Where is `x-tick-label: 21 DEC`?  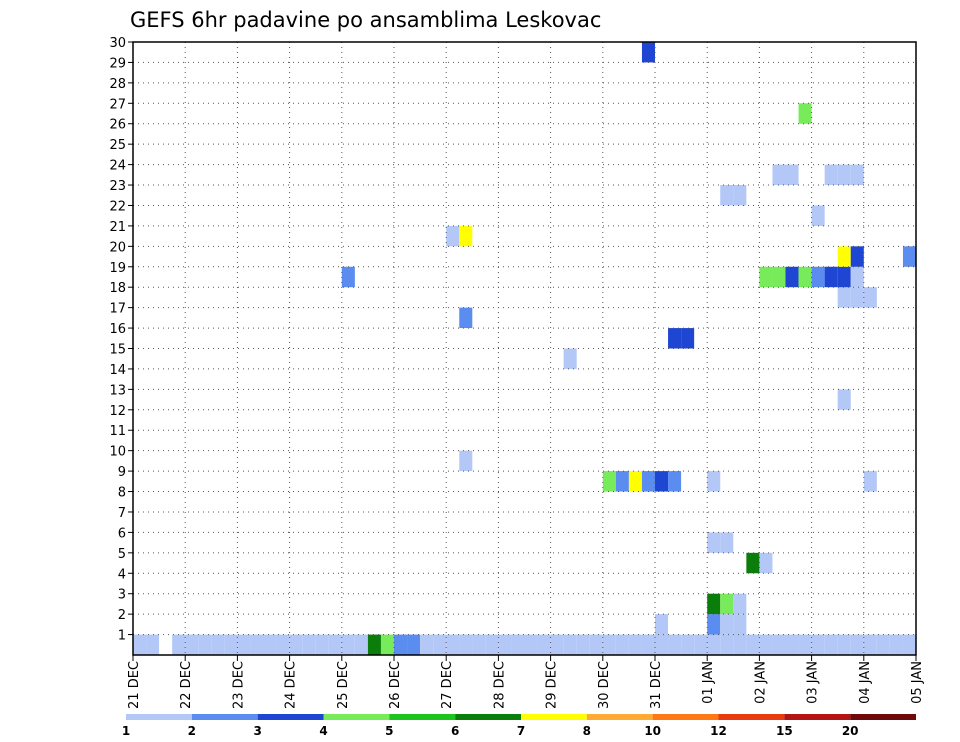
x-tick-label: 21 DEC is located at coordinates (134, 685).